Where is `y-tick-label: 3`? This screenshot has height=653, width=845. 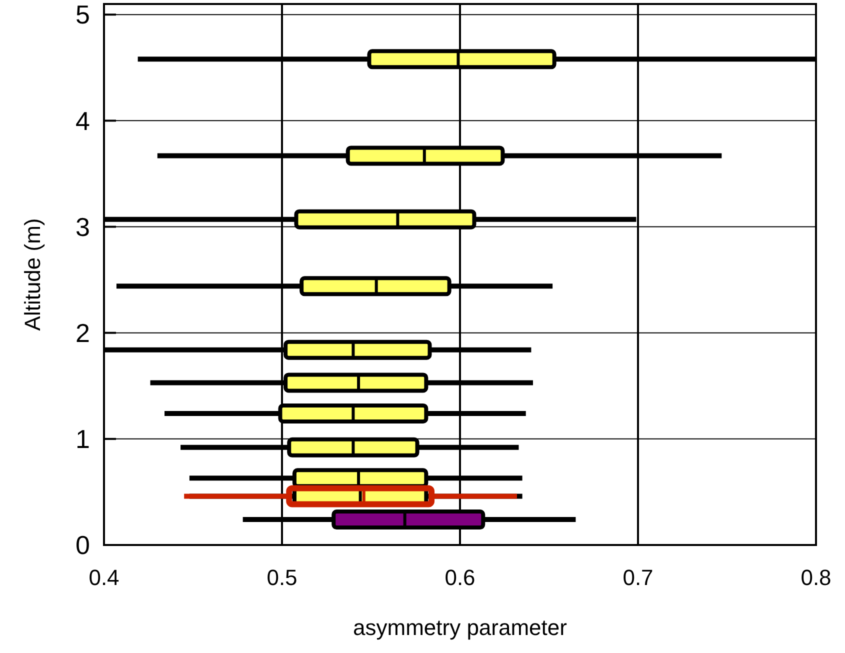 y-tick-label: 3 is located at coordinates (83, 227).